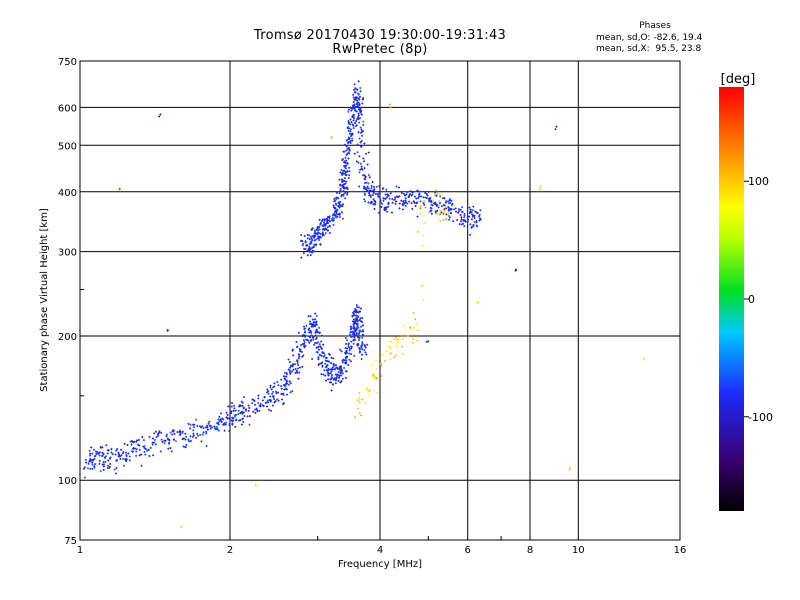 The height and width of the screenshot is (600, 800). What do you see at coordinates (731, 299) in the screenshot?
I see `colorbar` at bounding box center [731, 299].